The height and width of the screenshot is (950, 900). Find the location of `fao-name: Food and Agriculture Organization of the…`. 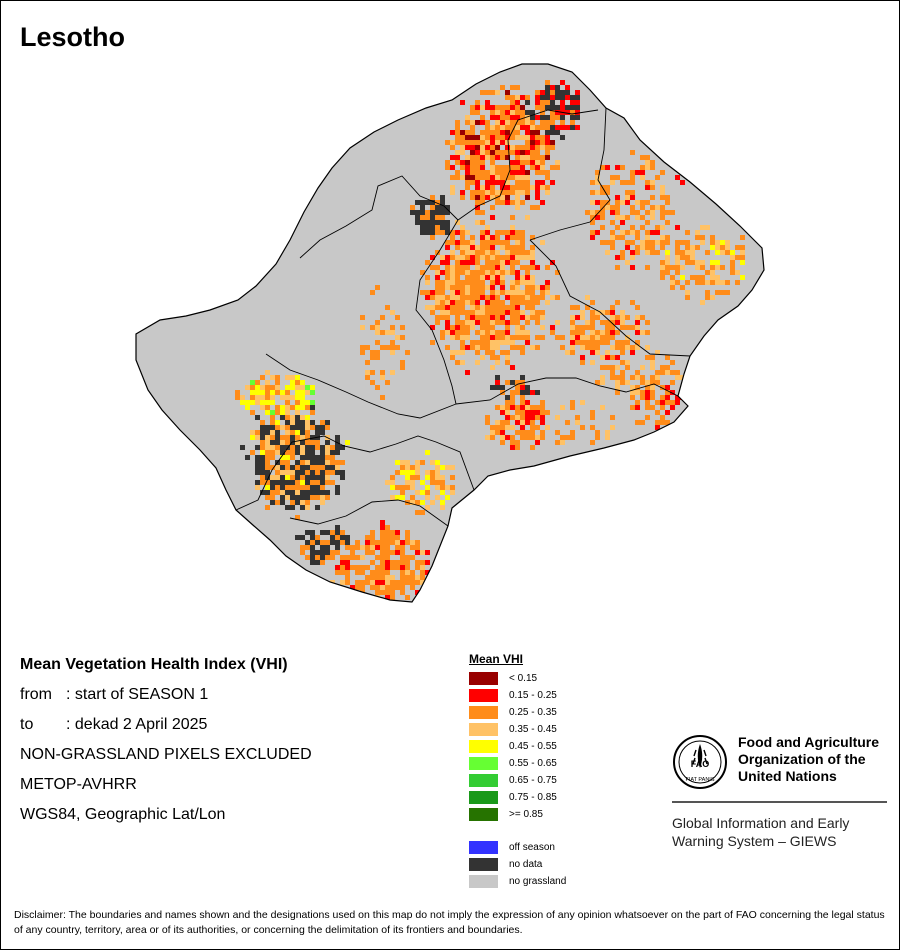

fao-name: Food and Agriculture Organization of the… is located at coordinates (818, 759).